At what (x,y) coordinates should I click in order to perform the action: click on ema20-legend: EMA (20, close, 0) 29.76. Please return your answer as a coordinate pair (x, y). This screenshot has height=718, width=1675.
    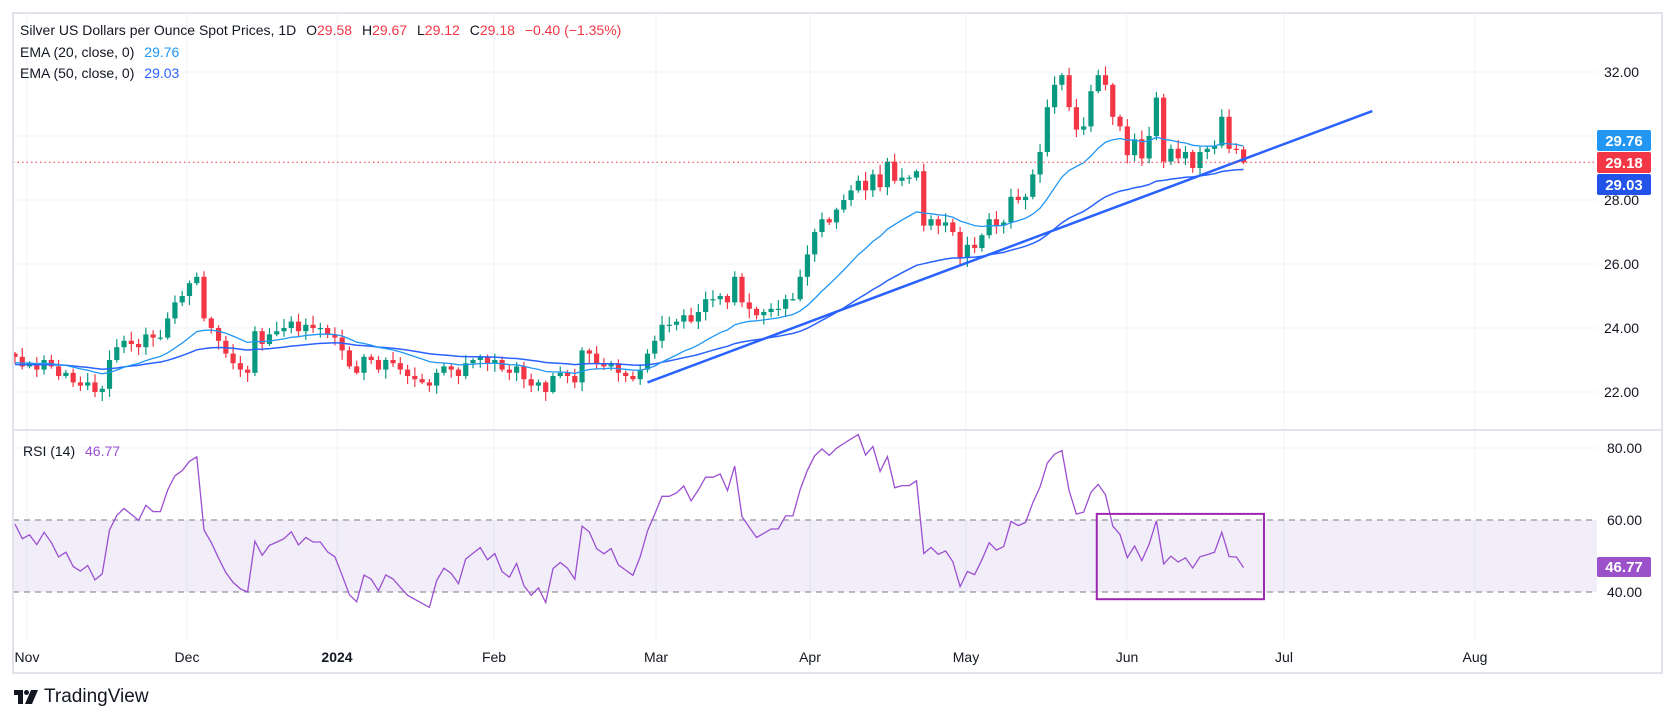
    Looking at the image, I should click on (99, 52).